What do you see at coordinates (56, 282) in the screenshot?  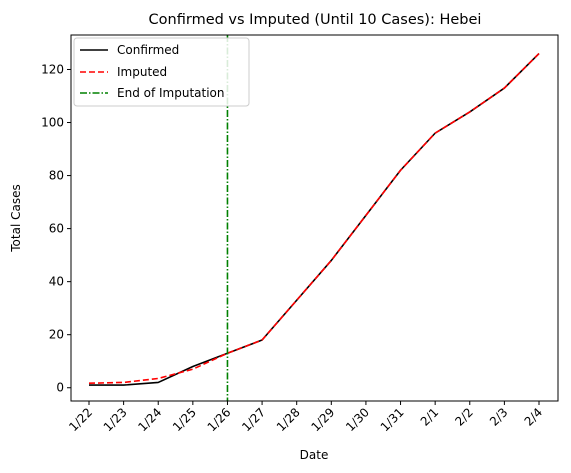 I see `y-tick-label: 40` at bounding box center [56, 282].